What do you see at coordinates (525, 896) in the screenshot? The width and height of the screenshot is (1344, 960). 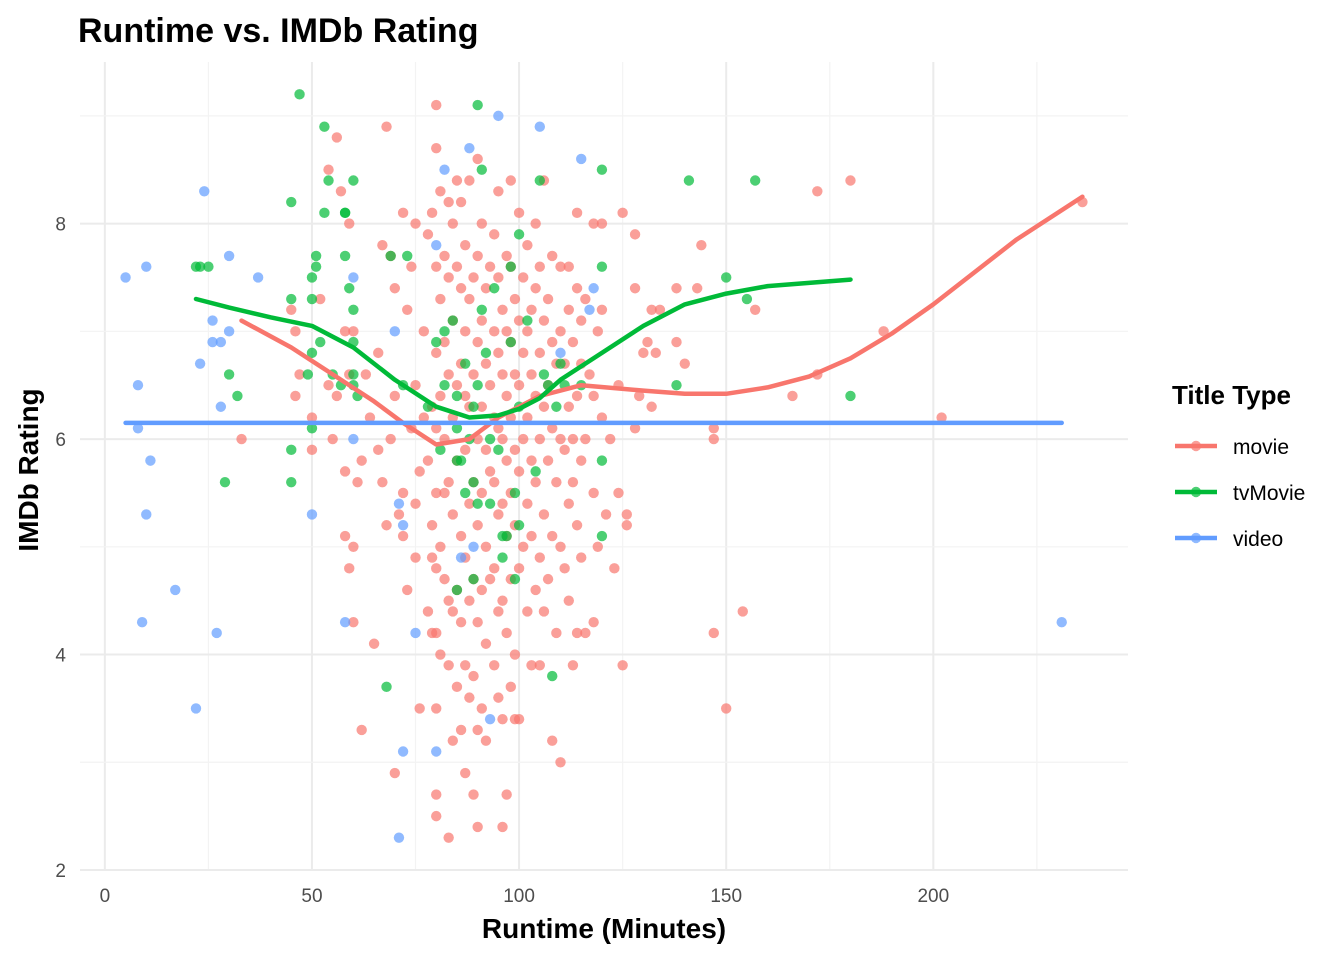 I see `x-axis-ticks: 0 50 100 150 200` at bounding box center [525, 896].